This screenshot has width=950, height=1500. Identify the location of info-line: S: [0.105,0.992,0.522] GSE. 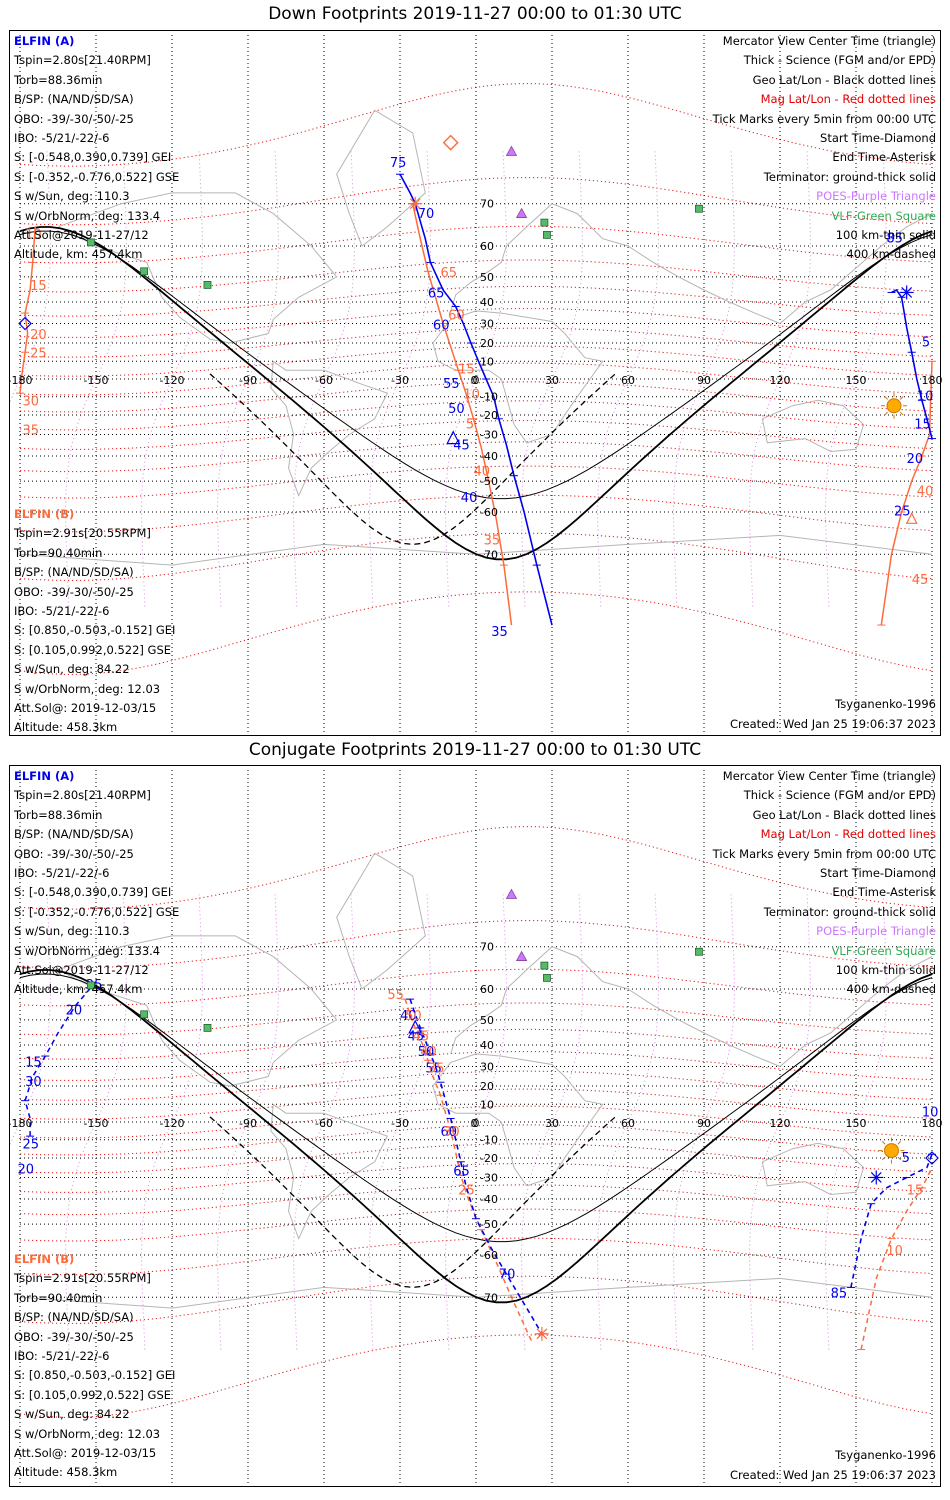
(93, 649).